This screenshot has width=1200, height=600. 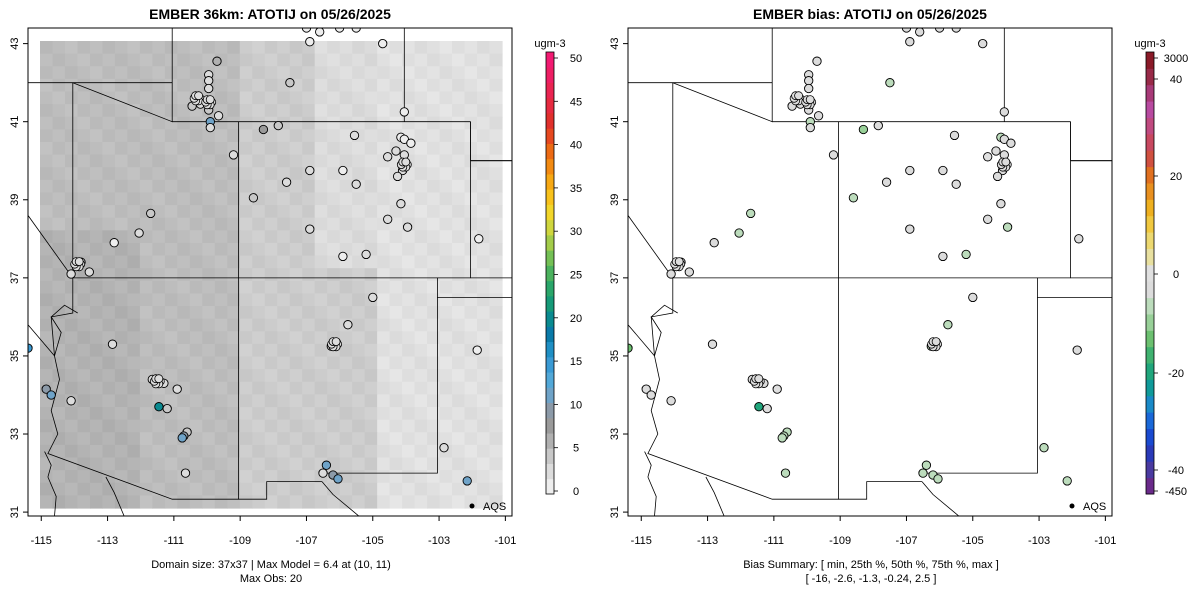 What do you see at coordinates (41, 340) in the screenshot?
I see `border-line` at bounding box center [41, 340].